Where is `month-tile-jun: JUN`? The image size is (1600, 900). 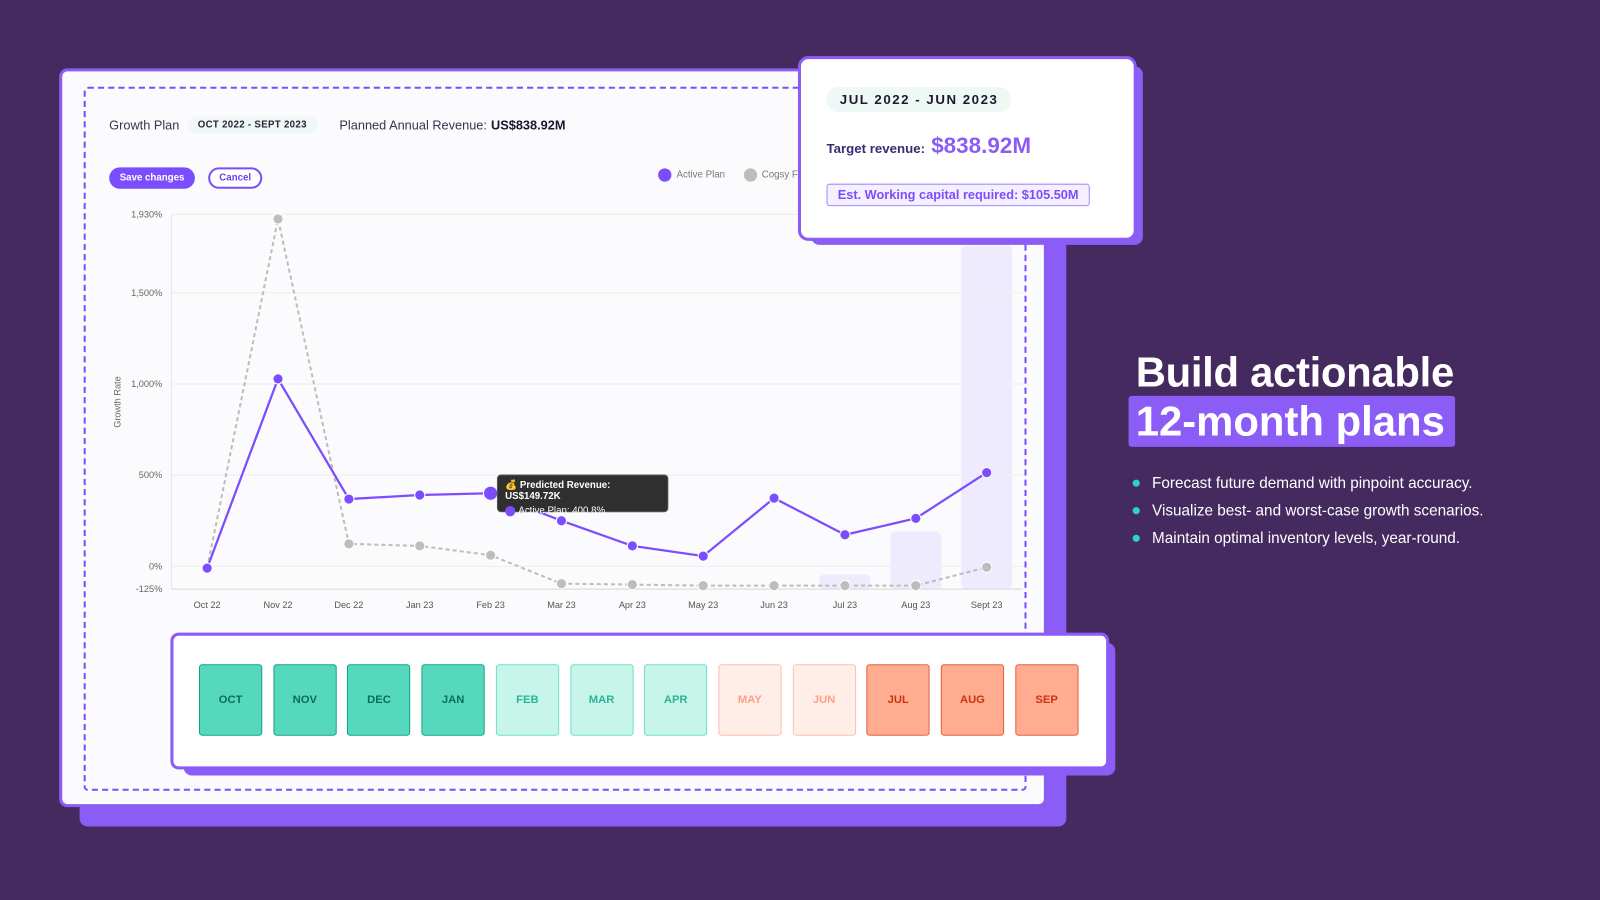
month-tile-jun: JUN is located at coordinates (824, 700).